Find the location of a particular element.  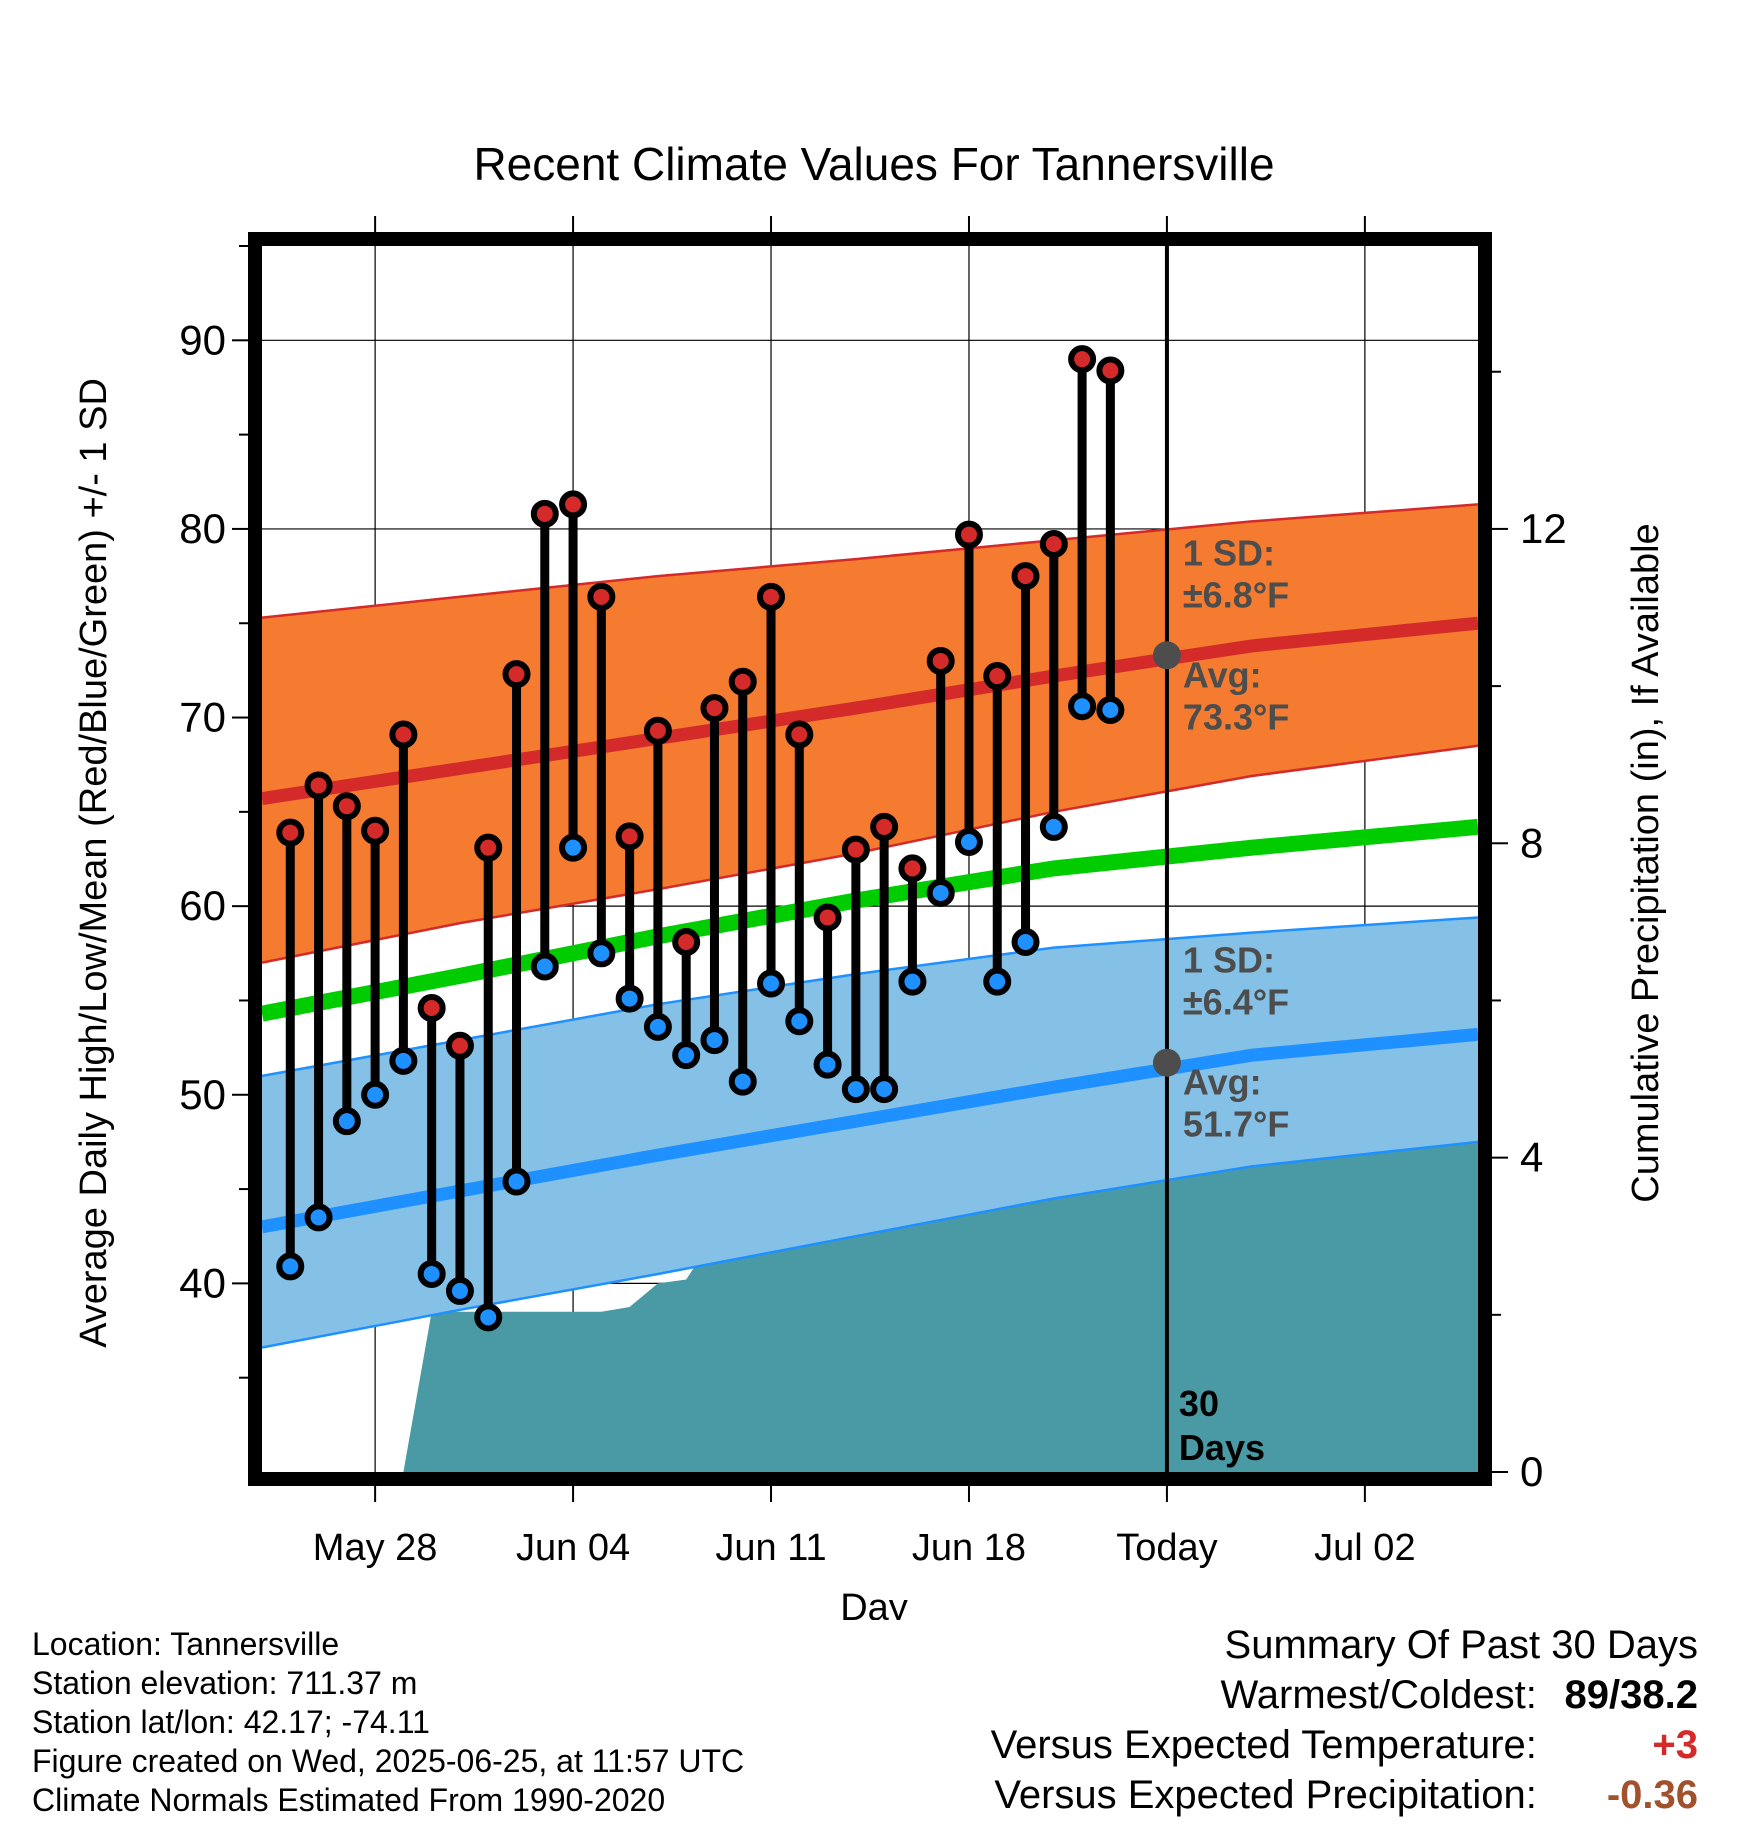

normal-high-line is located at coordinates (870, 711).